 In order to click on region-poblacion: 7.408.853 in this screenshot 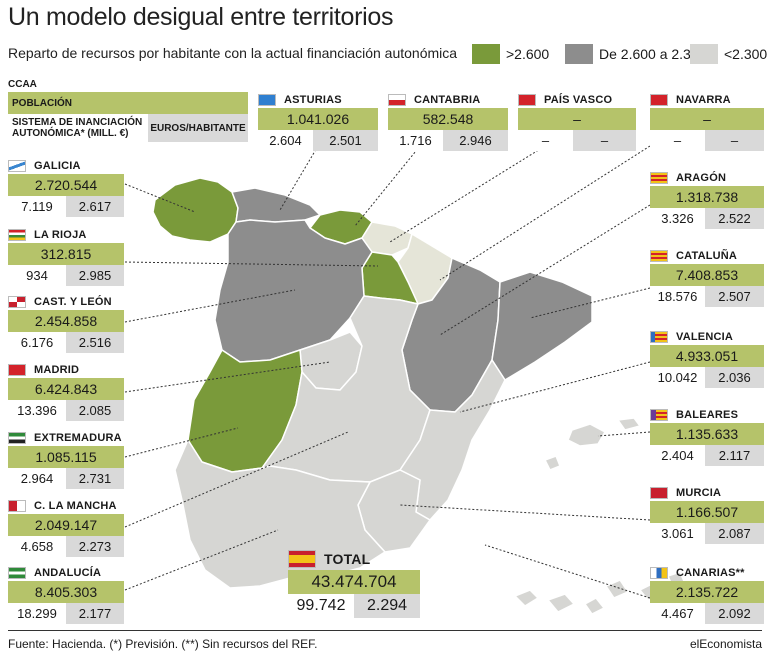, I will do `click(707, 275)`.